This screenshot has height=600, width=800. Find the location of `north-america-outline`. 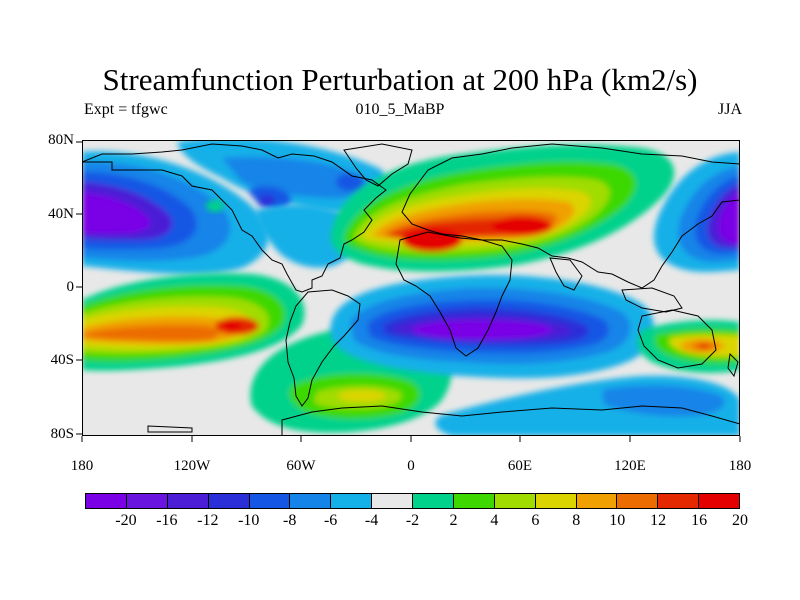

north-america-outline is located at coordinates (234, 218).